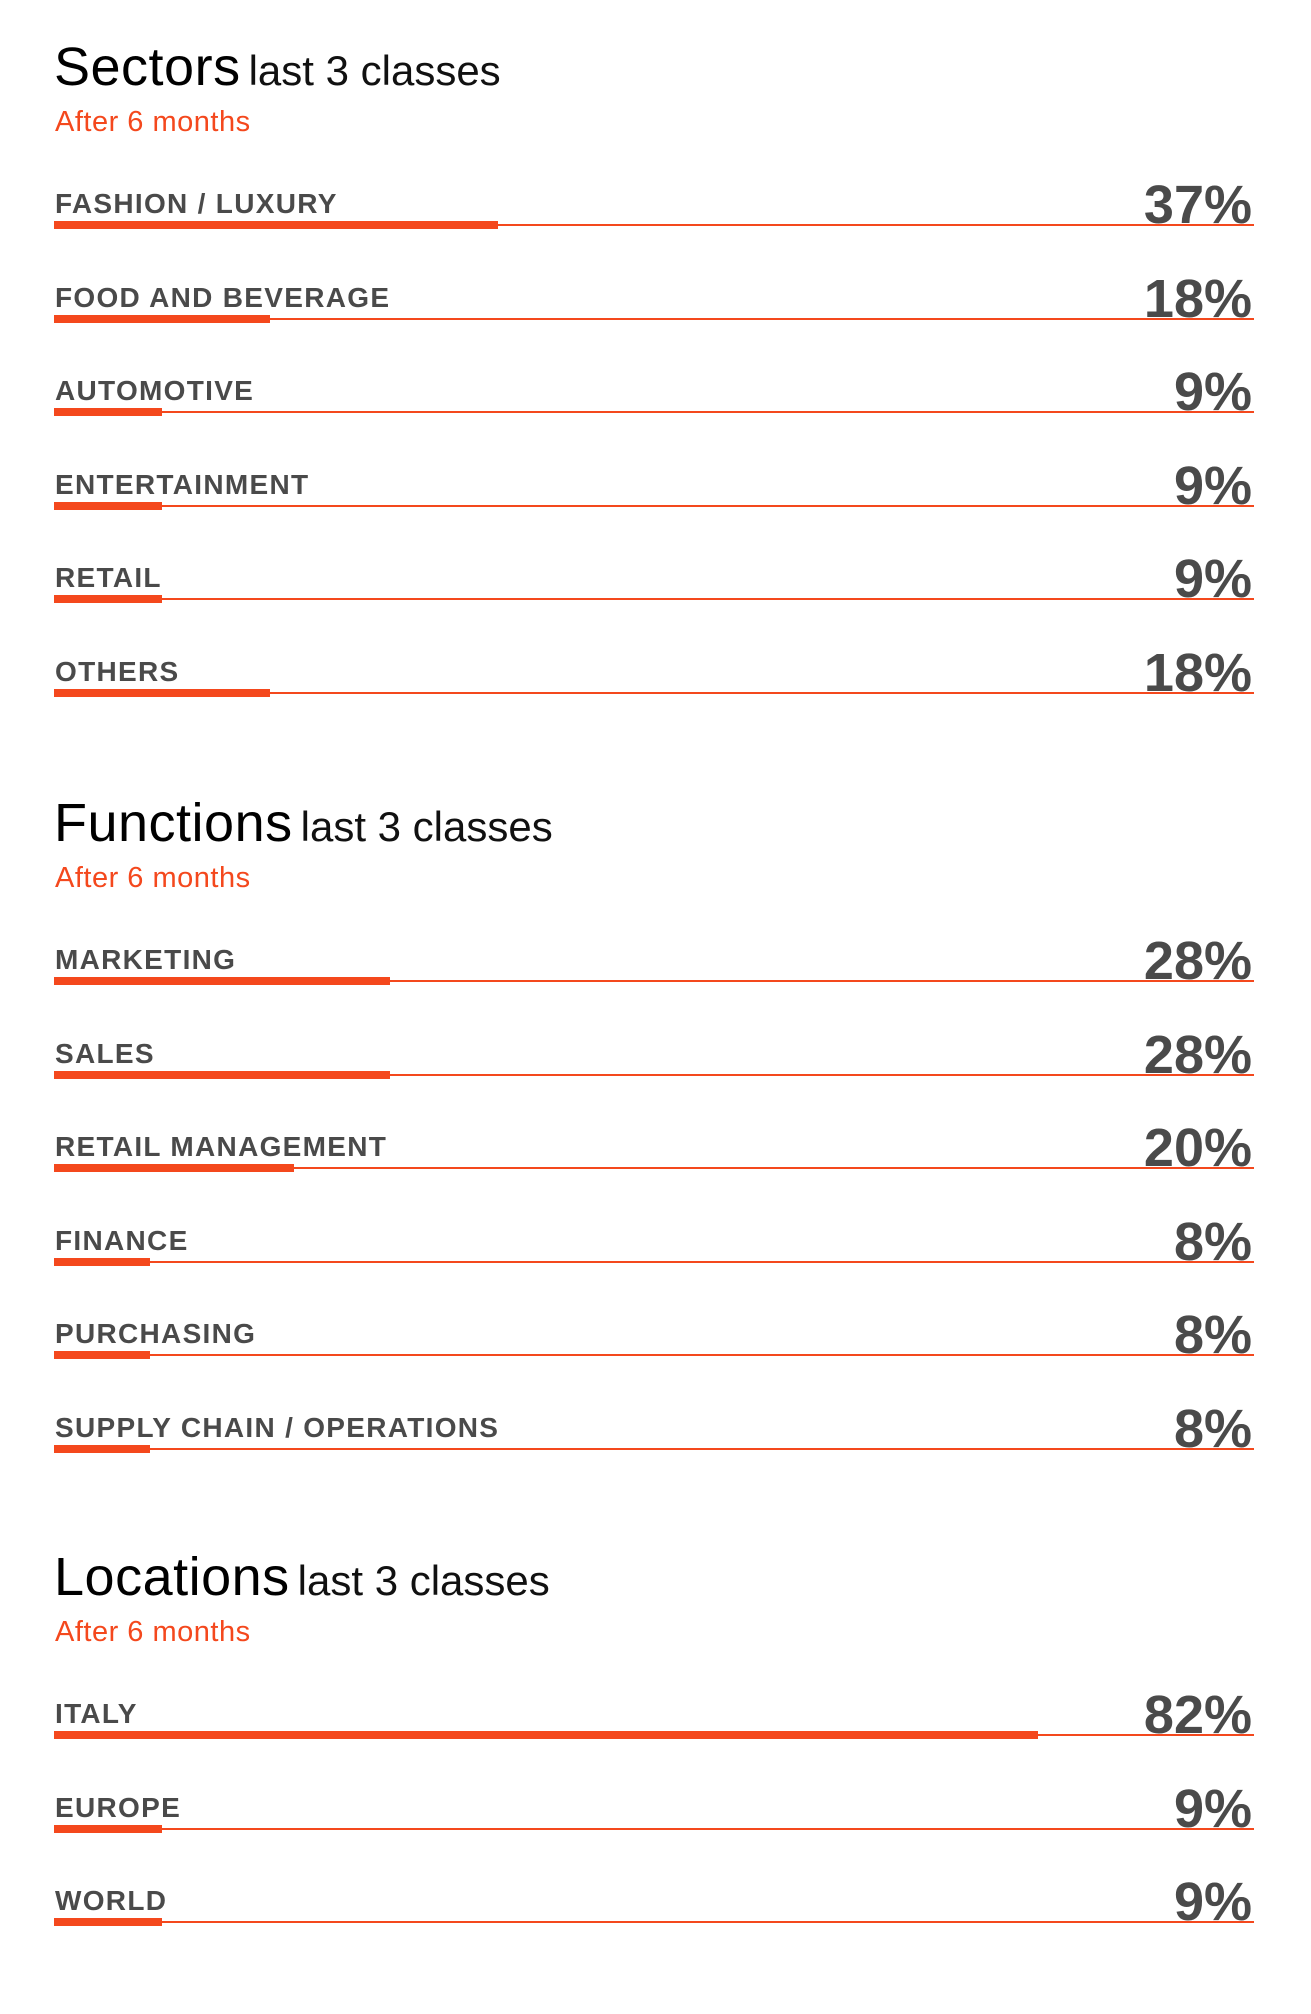  What do you see at coordinates (96, 1713) in the screenshot?
I see `category-label: ITALY` at bounding box center [96, 1713].